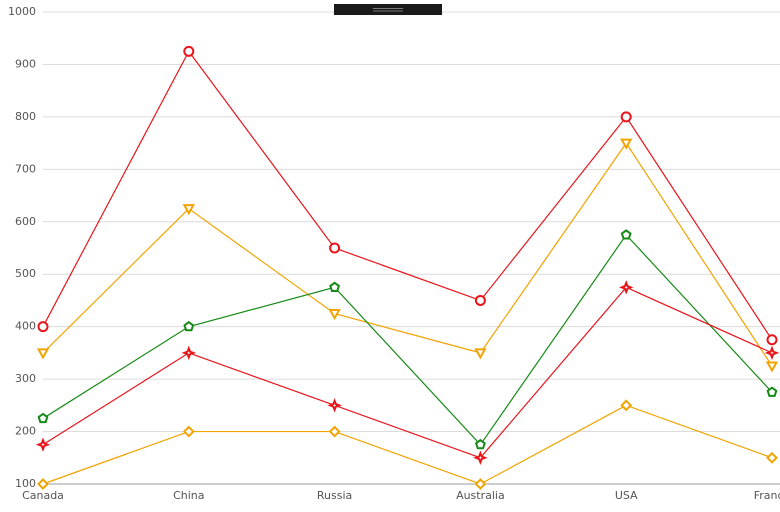 This screenshot has width=780, height=512. What do you see at coordinates (388, 9) in the screenshot?
I see `zoom-handle` at bounding box center [388, 9].